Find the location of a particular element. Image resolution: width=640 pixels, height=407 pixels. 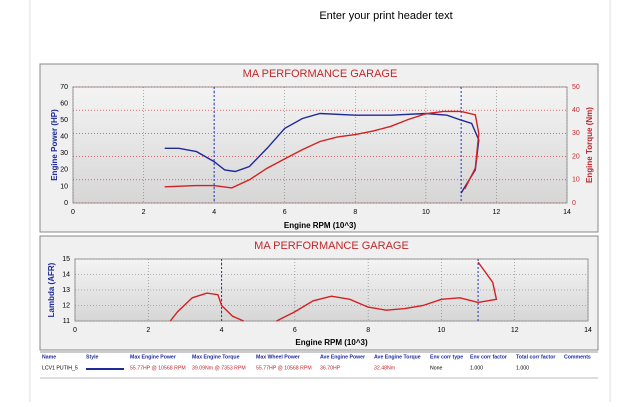

y-tick-label: 50 is located at coordinates (64, 120).